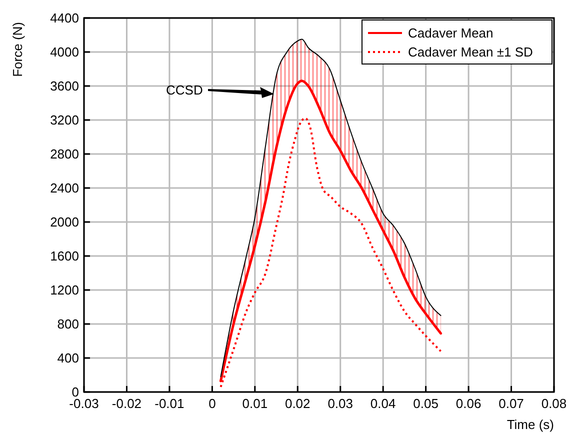  What do you see at coordinates (469, 403) in the screenshot?
I see `x-tick-label: 0.06` at bounding box center [469, 403].